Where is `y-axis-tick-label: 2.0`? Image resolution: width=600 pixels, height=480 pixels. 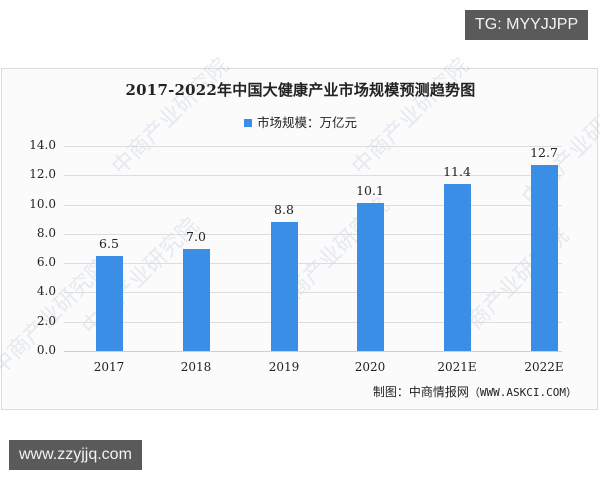
y-axis-tick-label: 2.0 is located at coordinates (46, 320).